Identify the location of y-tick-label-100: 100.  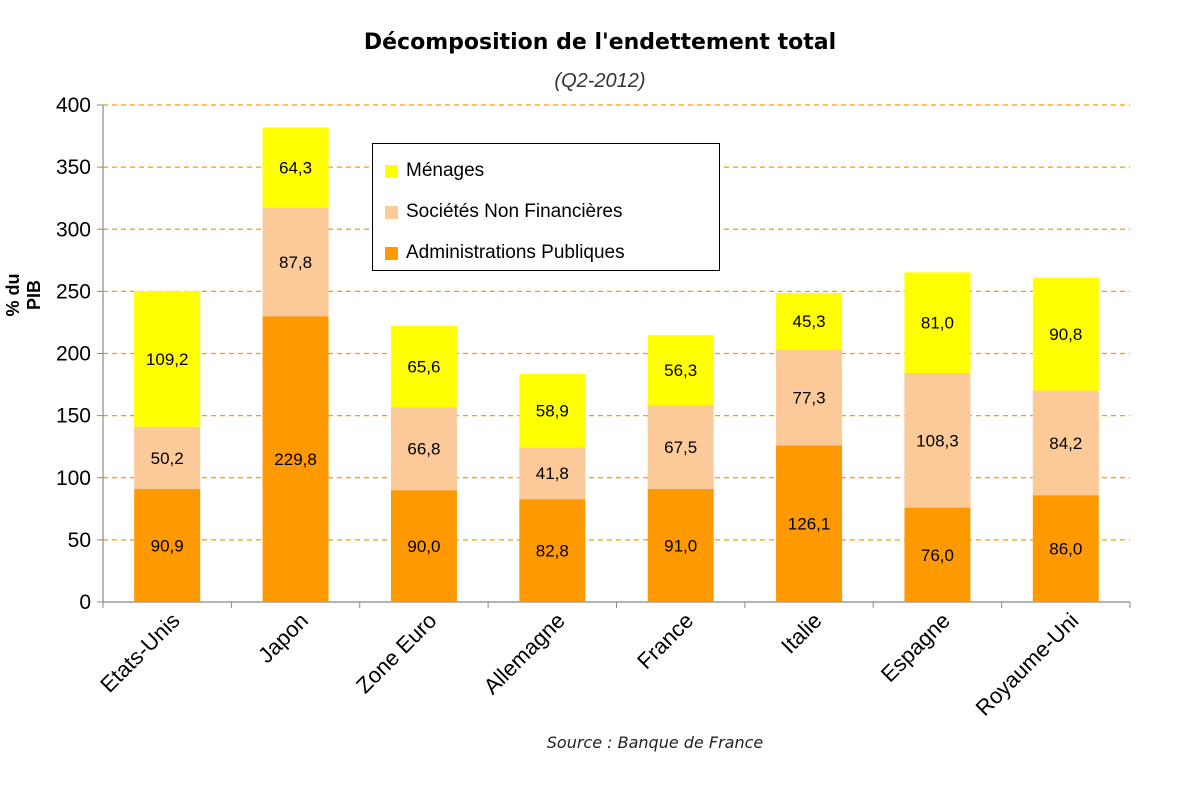
(73, 478).